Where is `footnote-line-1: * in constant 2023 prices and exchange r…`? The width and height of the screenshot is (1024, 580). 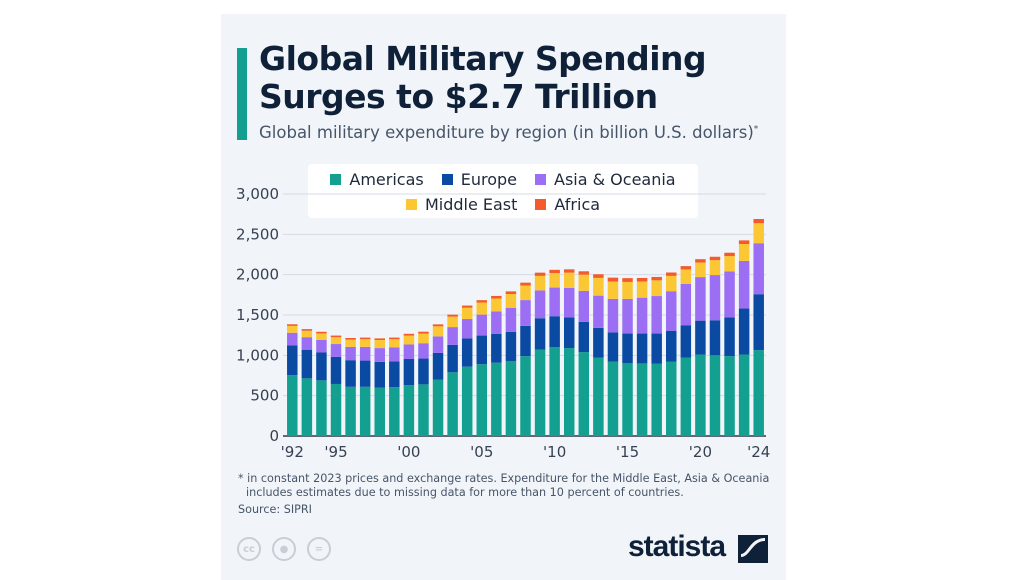
footnote-line-1: * in constant 2023 prices and exchange r… is located at coordinates (504, 478).